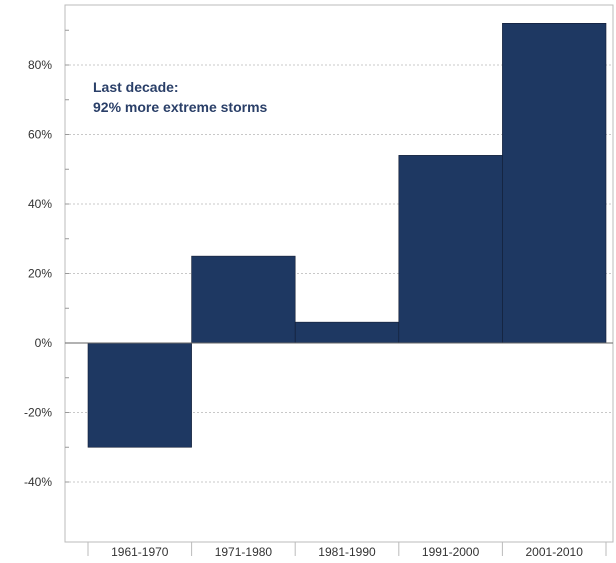 Image resolution: width=616 pixels, height=563 pixels. Describe the element at coordinates (555, 552) in the screenshot. I see `x-tick-label: 2001-2010` at that location.